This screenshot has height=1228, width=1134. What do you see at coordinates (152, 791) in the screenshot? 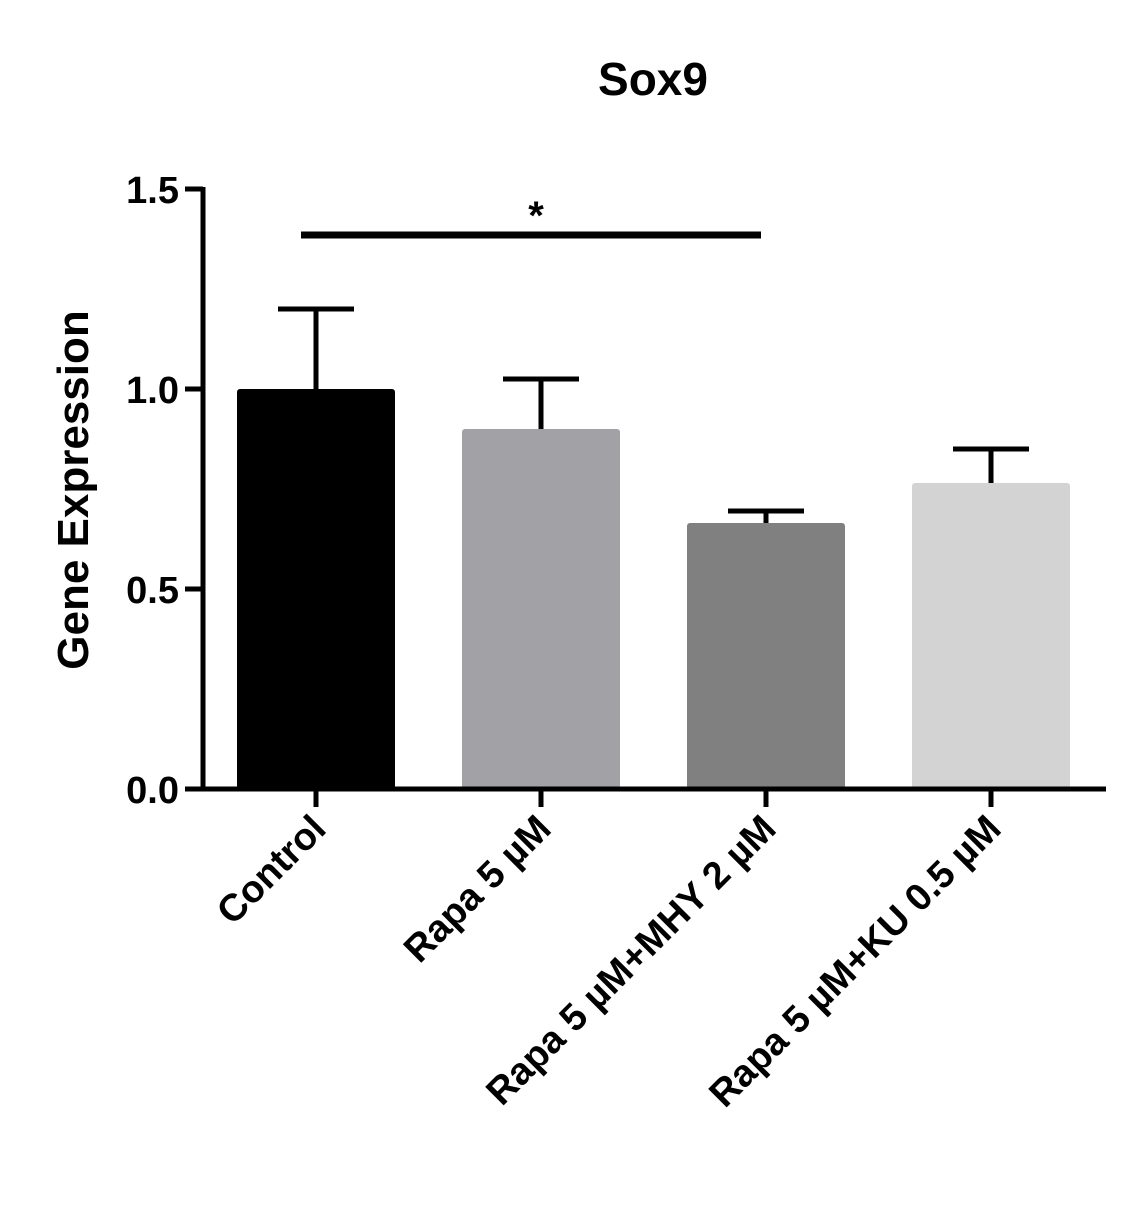
I see `y-tick-label: 0.0` at bounding box center [152, 791].